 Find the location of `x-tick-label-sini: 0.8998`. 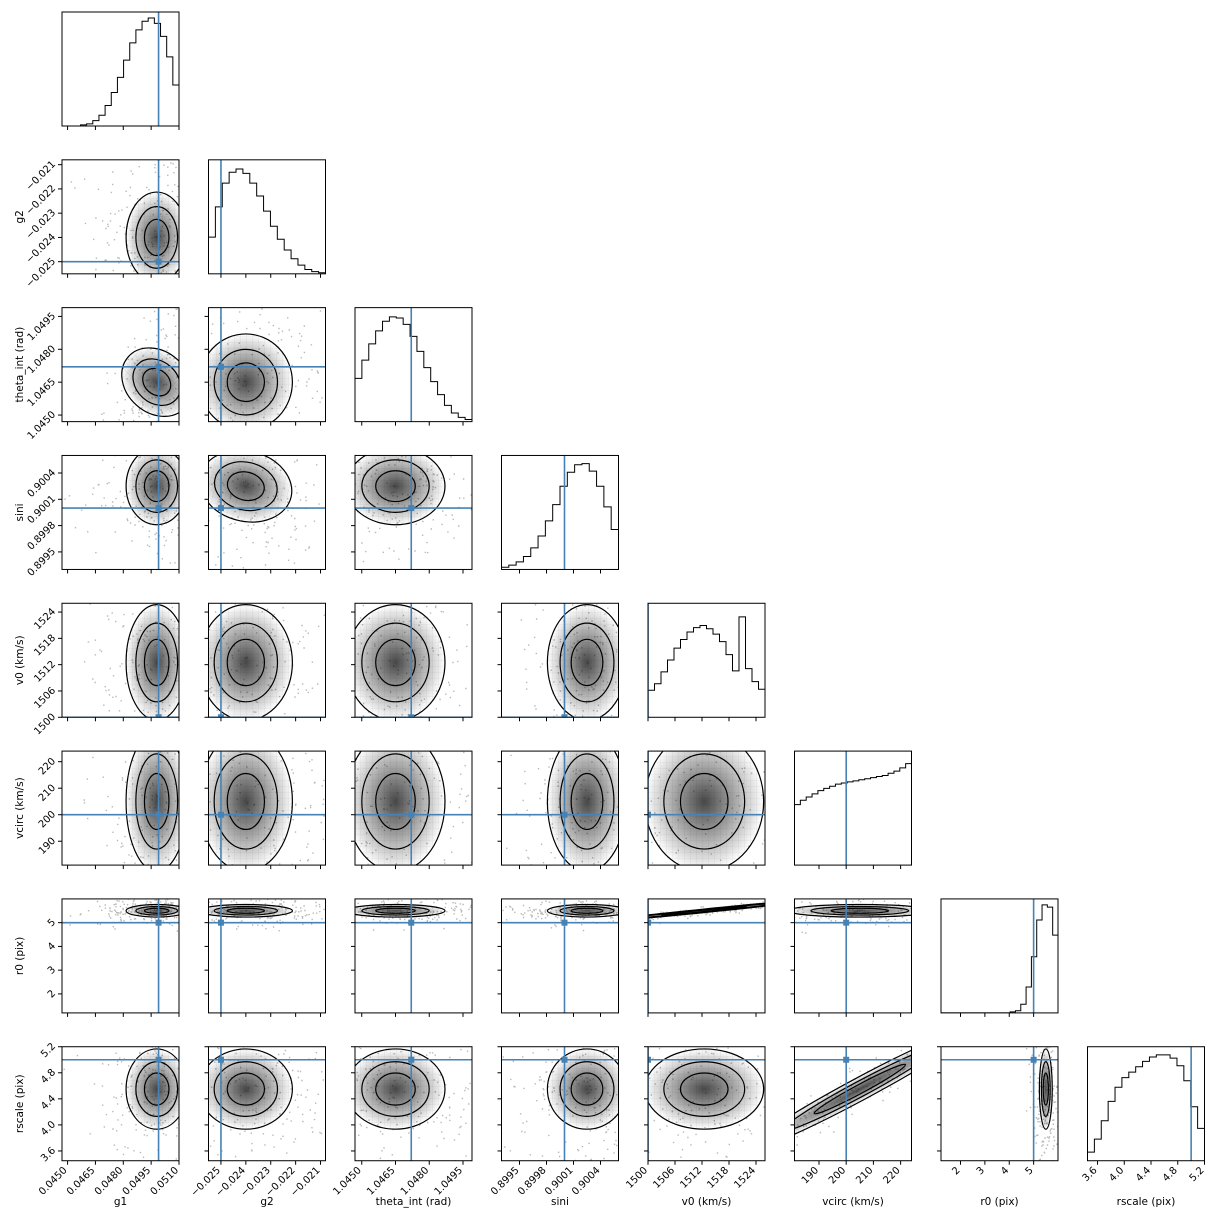

x-tick-label-sini: 0.8998 is located at coordinates (532, 1181).